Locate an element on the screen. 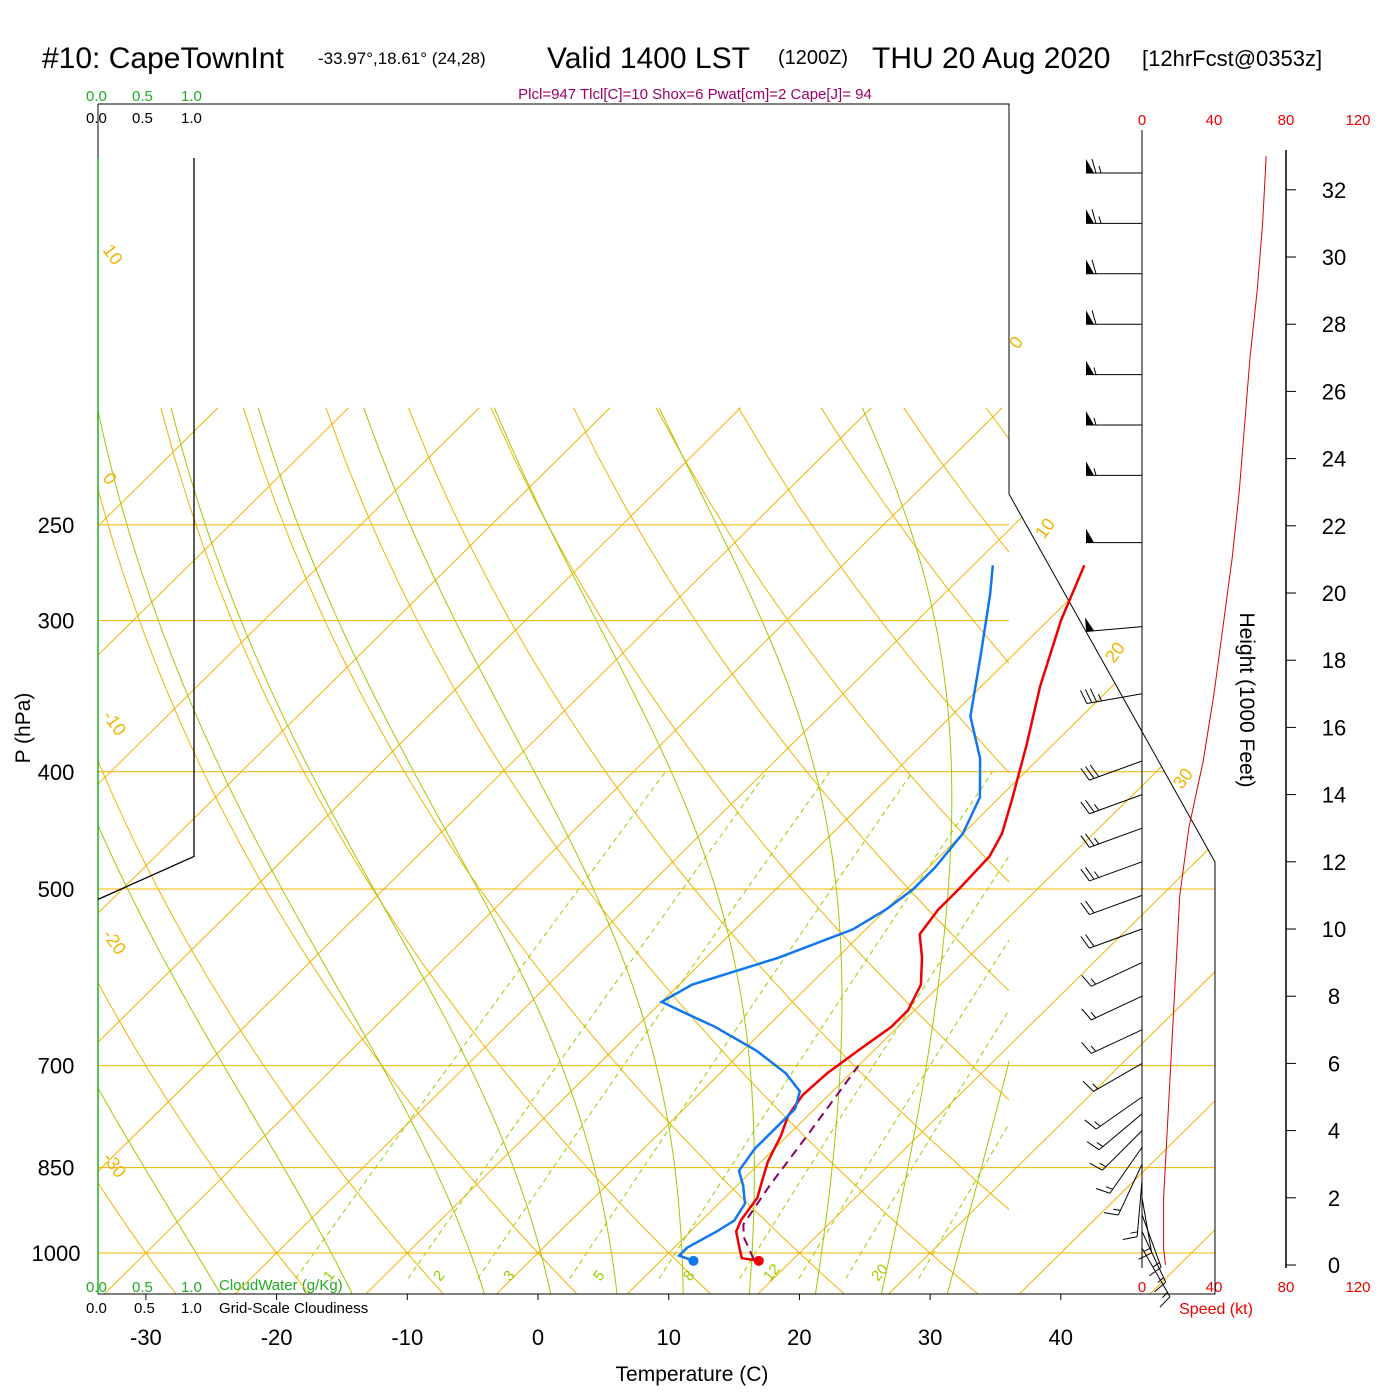  x-tick-label: 40 is located at coordinates (1061, 1337).